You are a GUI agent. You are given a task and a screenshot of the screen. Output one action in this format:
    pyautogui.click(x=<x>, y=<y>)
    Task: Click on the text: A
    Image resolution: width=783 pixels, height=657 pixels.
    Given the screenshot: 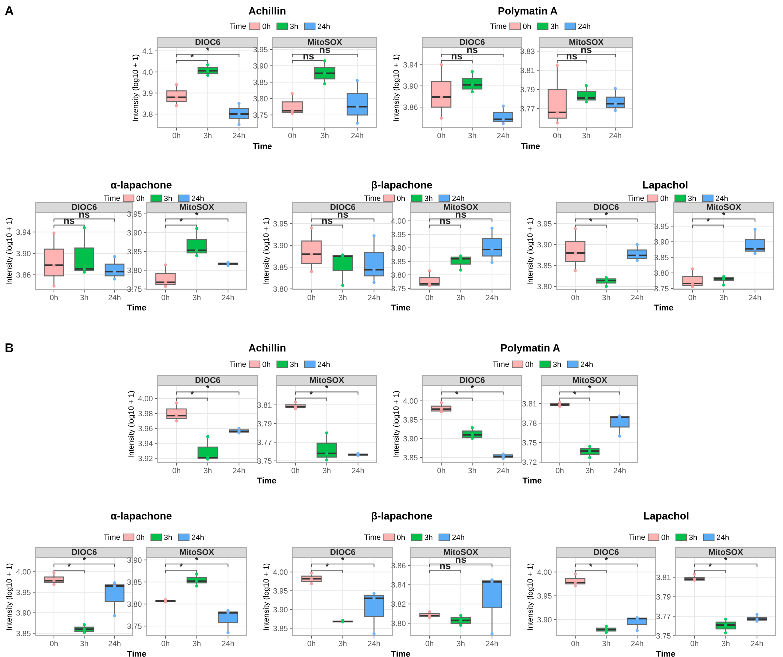 What is the action you would take?
    pyautogui.click(x=9, y=11)
    